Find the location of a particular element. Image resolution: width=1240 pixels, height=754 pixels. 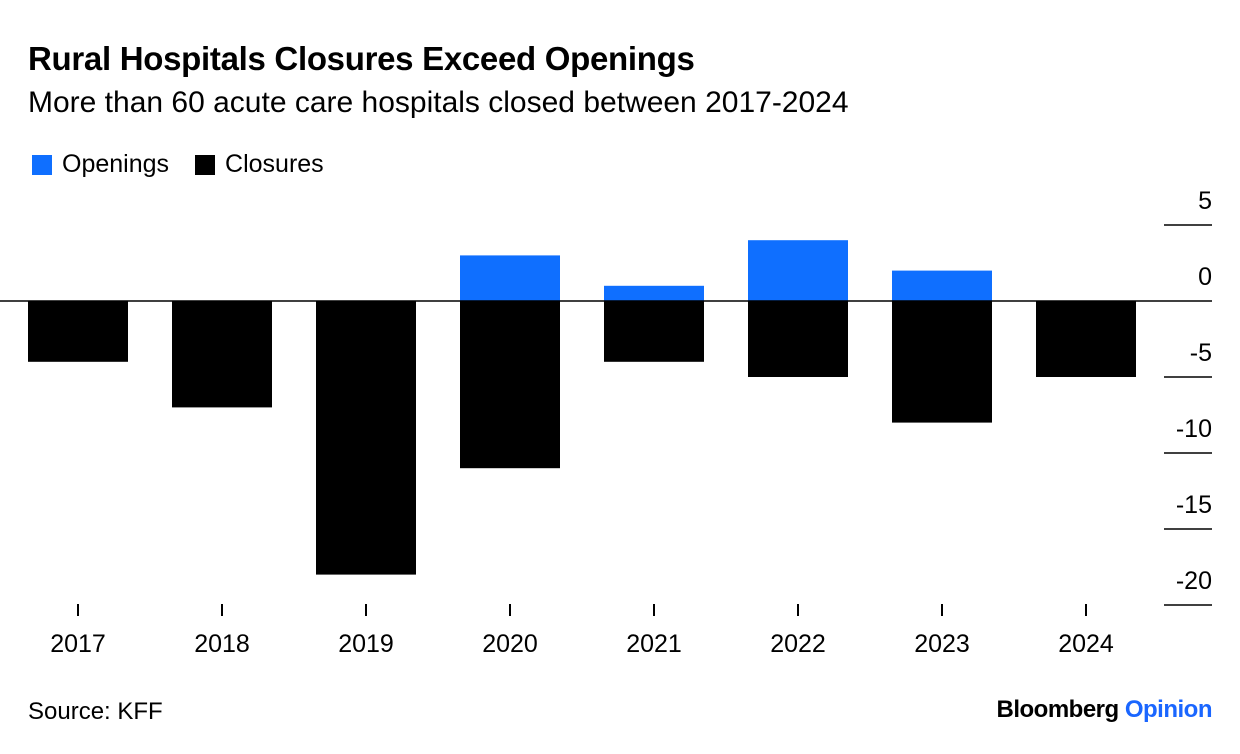

legend-swatch-openings is located at coordinates (42, 164).